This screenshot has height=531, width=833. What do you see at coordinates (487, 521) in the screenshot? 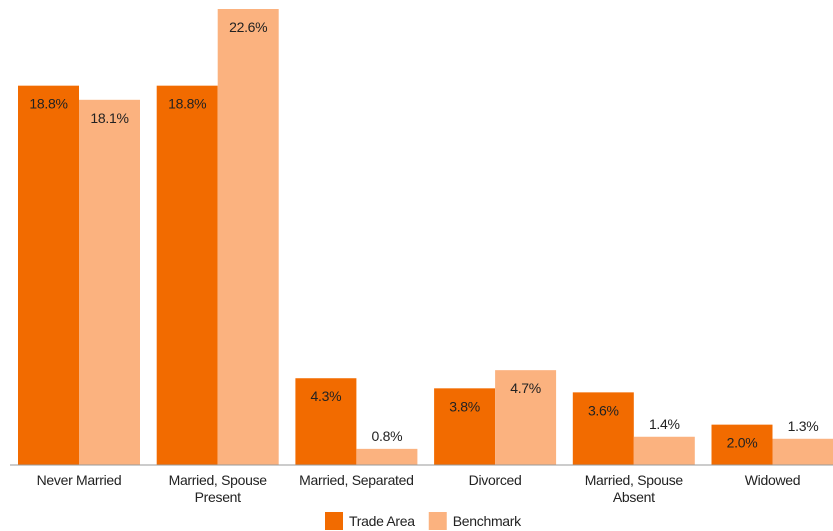
I see `legend-label: Benchmark` at bounding box center [487, 521].